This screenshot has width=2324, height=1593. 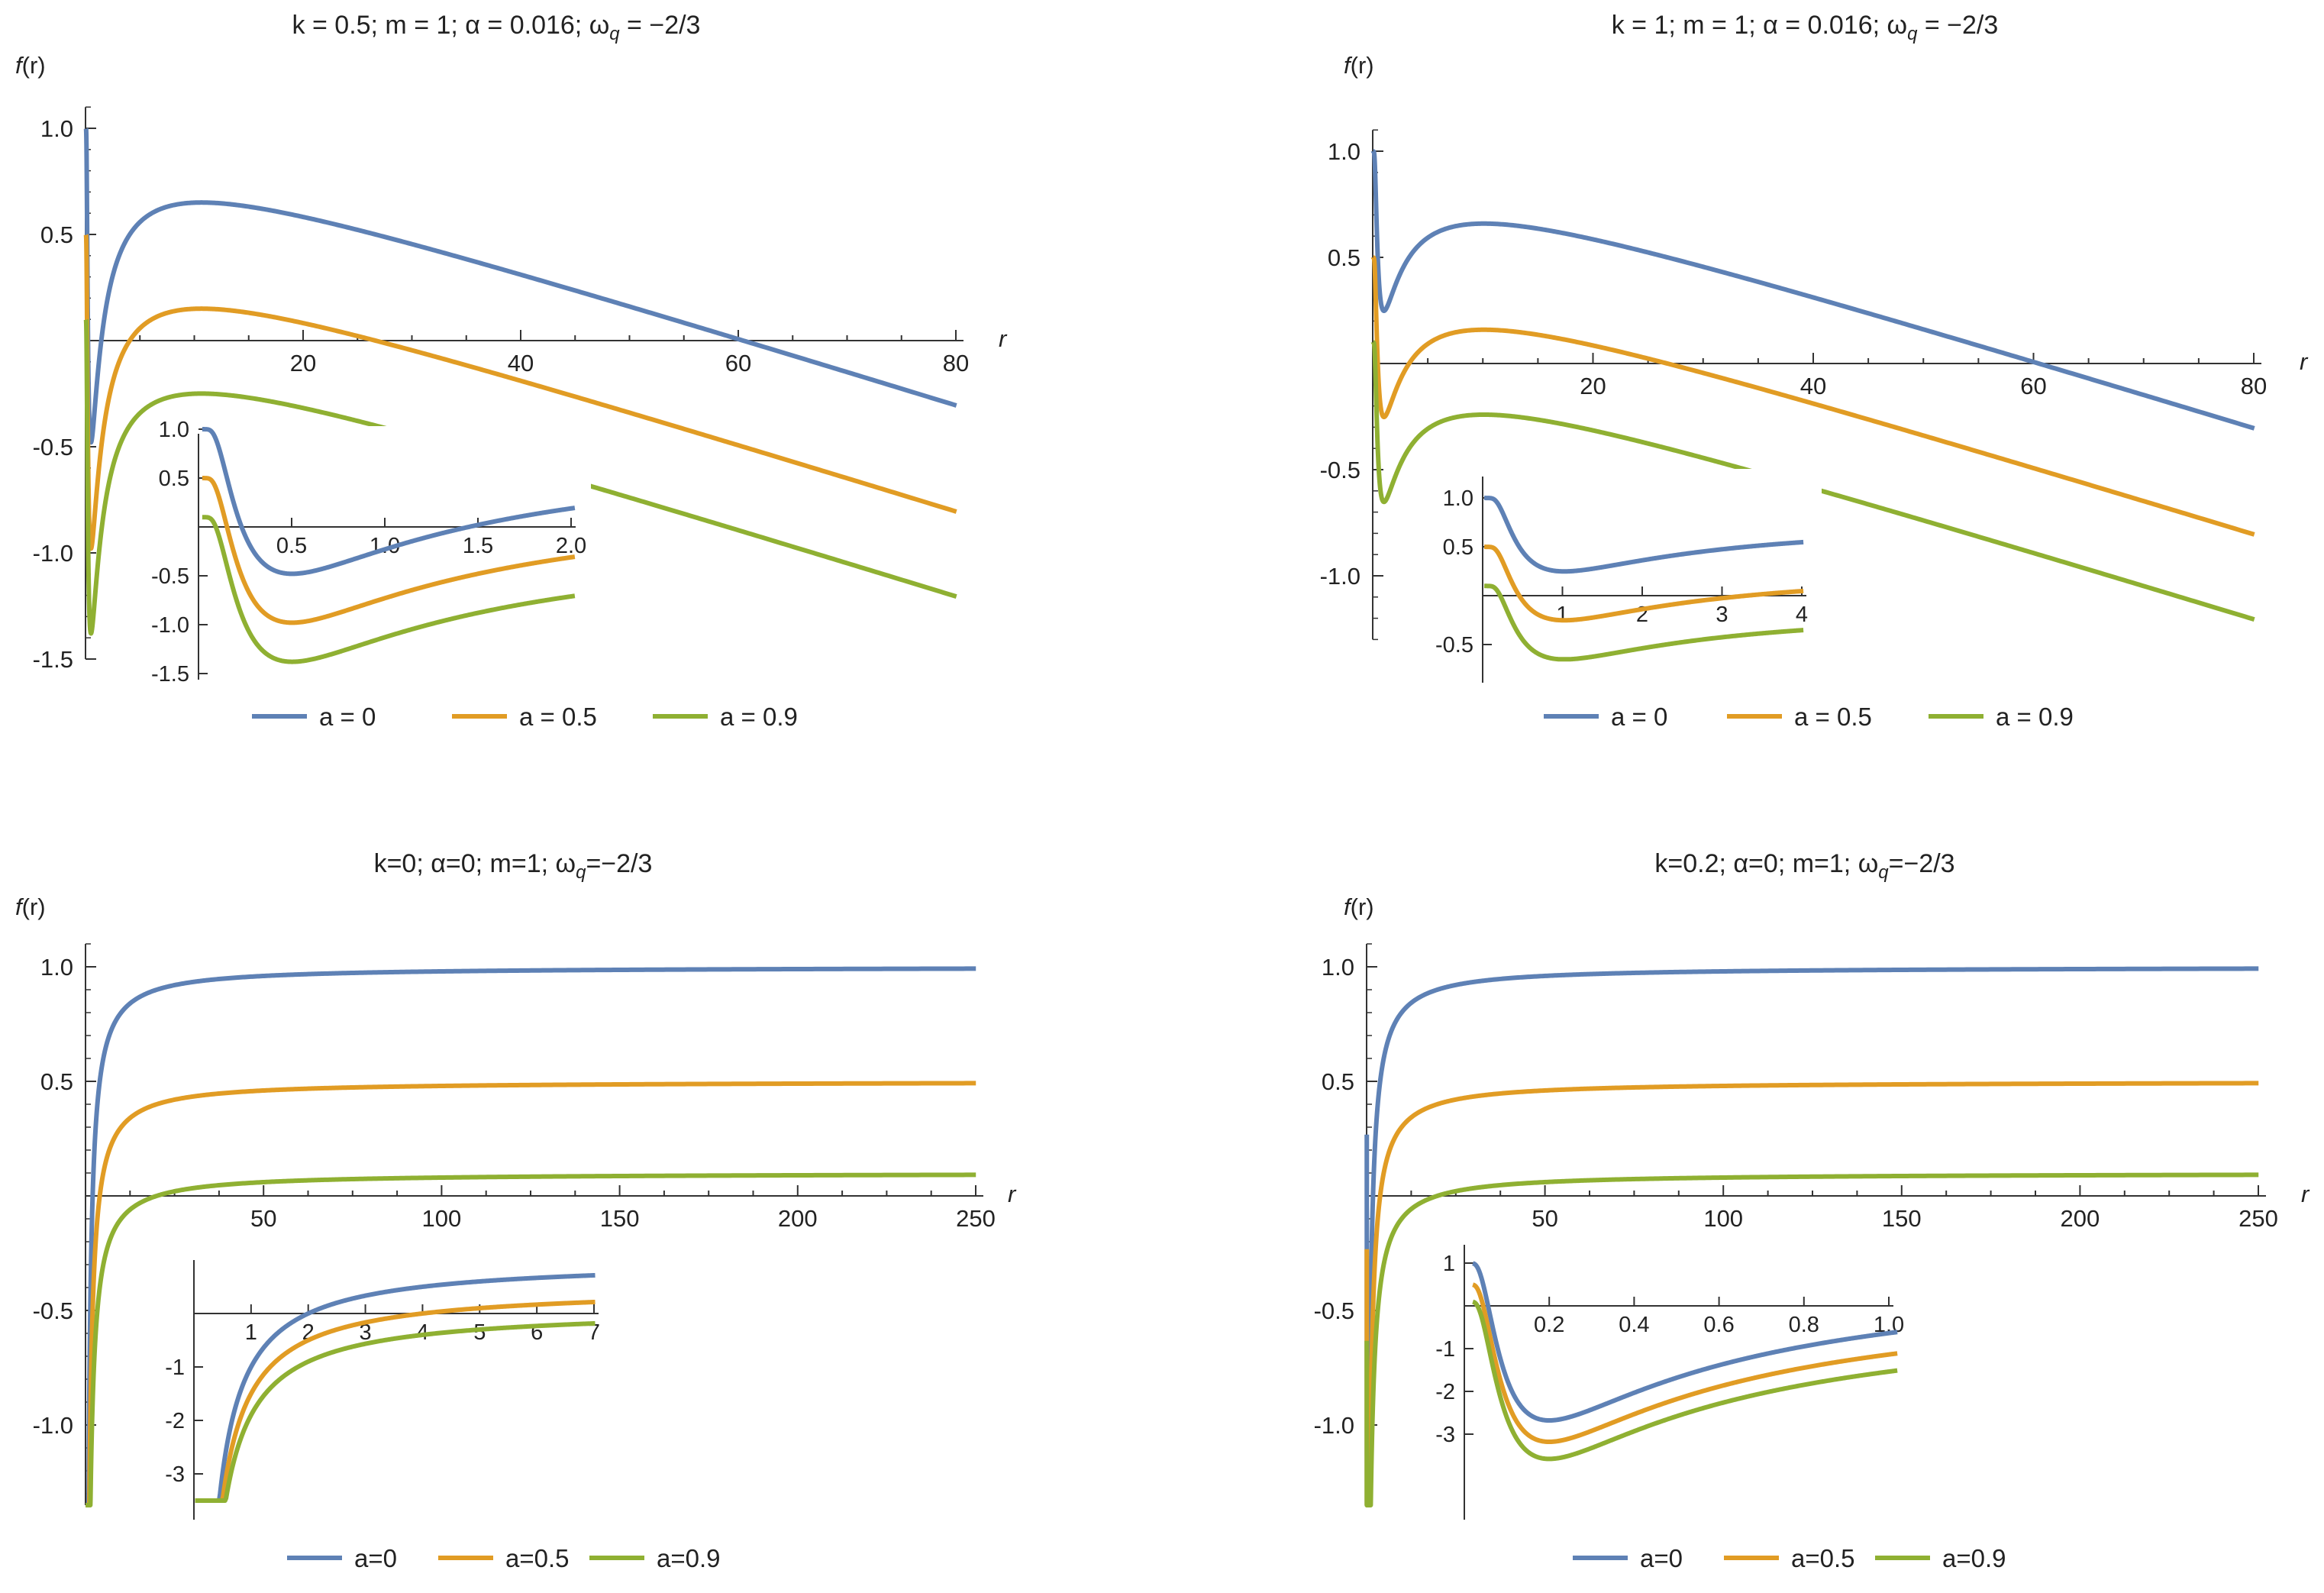 What do you see at coordinates (1802, 615) in the screenshot?
I see `inset-x-tick-label: 4` at bounding box center [1802, 615].